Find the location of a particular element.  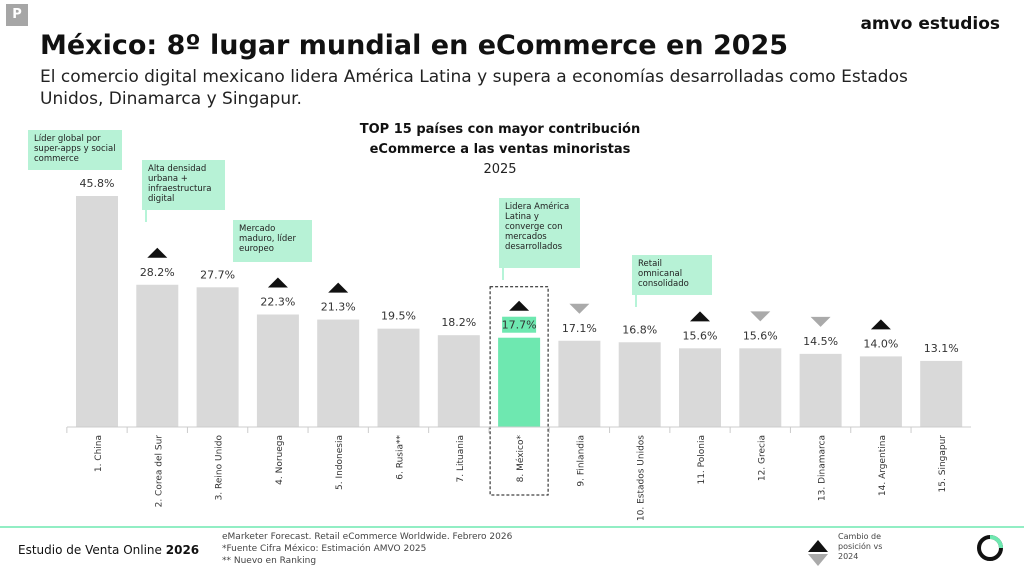

note: ** Nuevo en Ranking is located at coordinates (269, 561).